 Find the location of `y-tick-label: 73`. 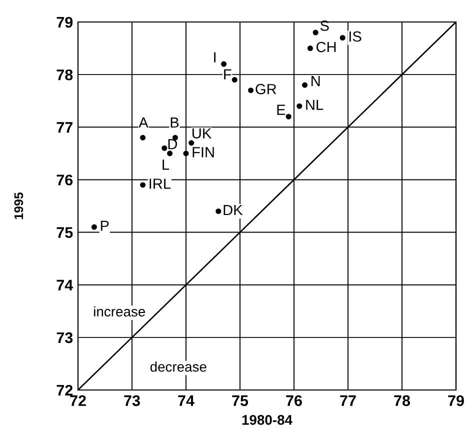

y-tick-label: 73 is located at coordinates (64, 338).